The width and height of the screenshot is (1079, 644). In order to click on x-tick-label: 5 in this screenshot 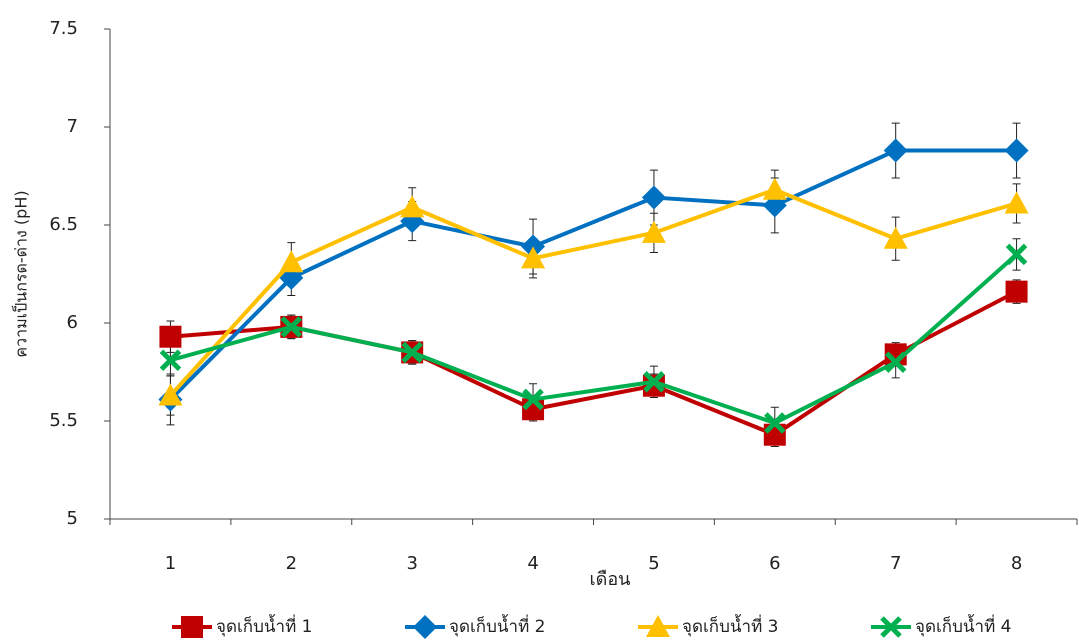, I will do `click(653, 563)`.